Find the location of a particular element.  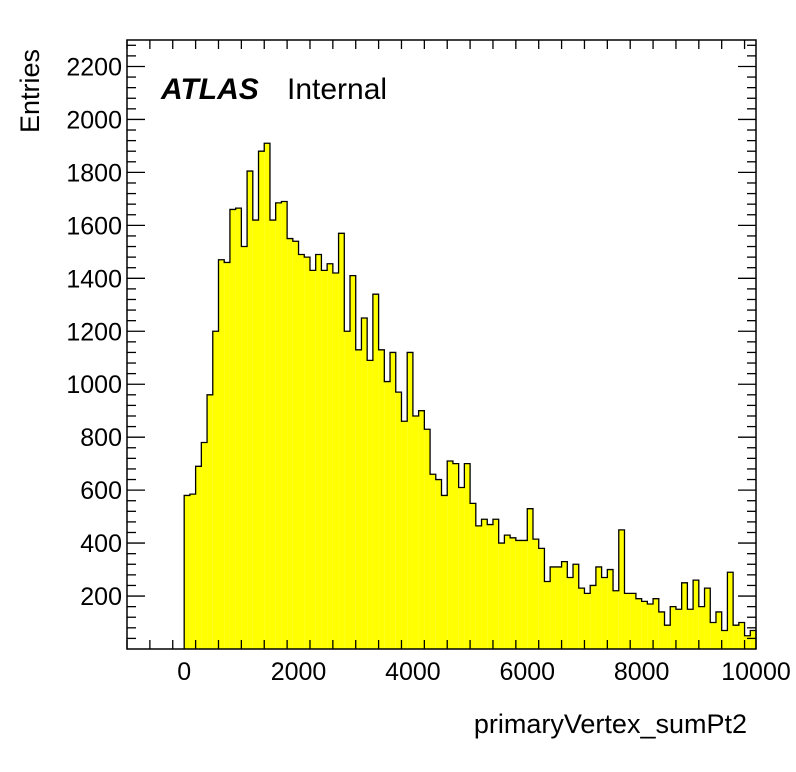

atlas-label: ATLAS is located at coordinates (209, 89).